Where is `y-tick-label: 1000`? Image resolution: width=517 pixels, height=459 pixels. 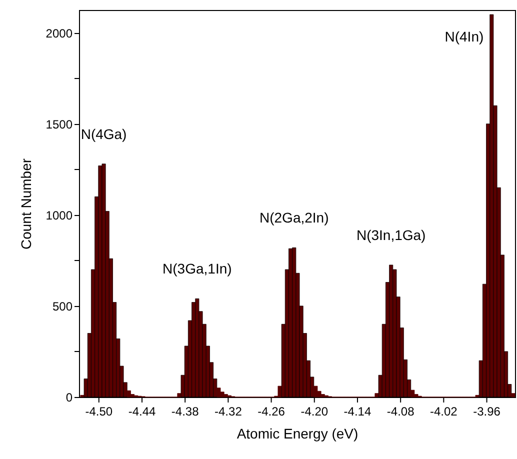 y-tick-label: 1000 is located at coordinates (59, 215).